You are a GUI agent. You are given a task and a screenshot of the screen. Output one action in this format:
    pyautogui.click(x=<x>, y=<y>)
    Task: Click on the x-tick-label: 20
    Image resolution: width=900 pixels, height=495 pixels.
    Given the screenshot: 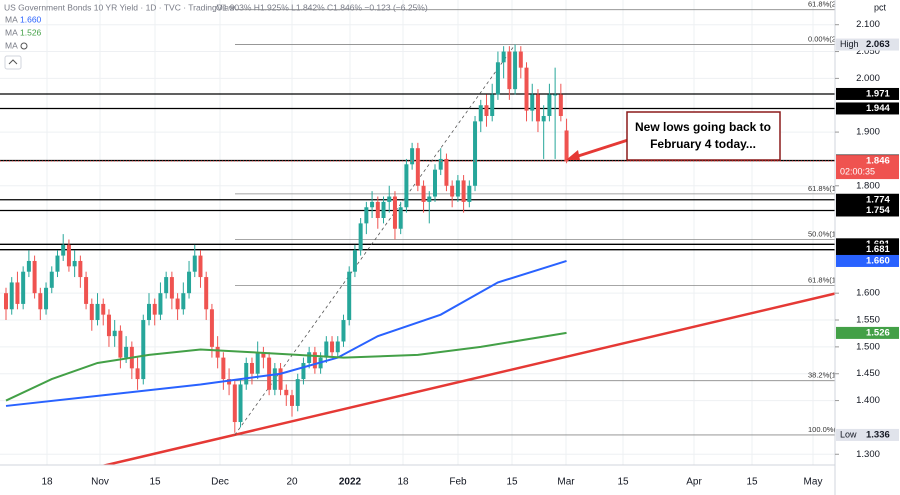 What is the action you would take?
    pyautogui.click(x=292, y=482)
    